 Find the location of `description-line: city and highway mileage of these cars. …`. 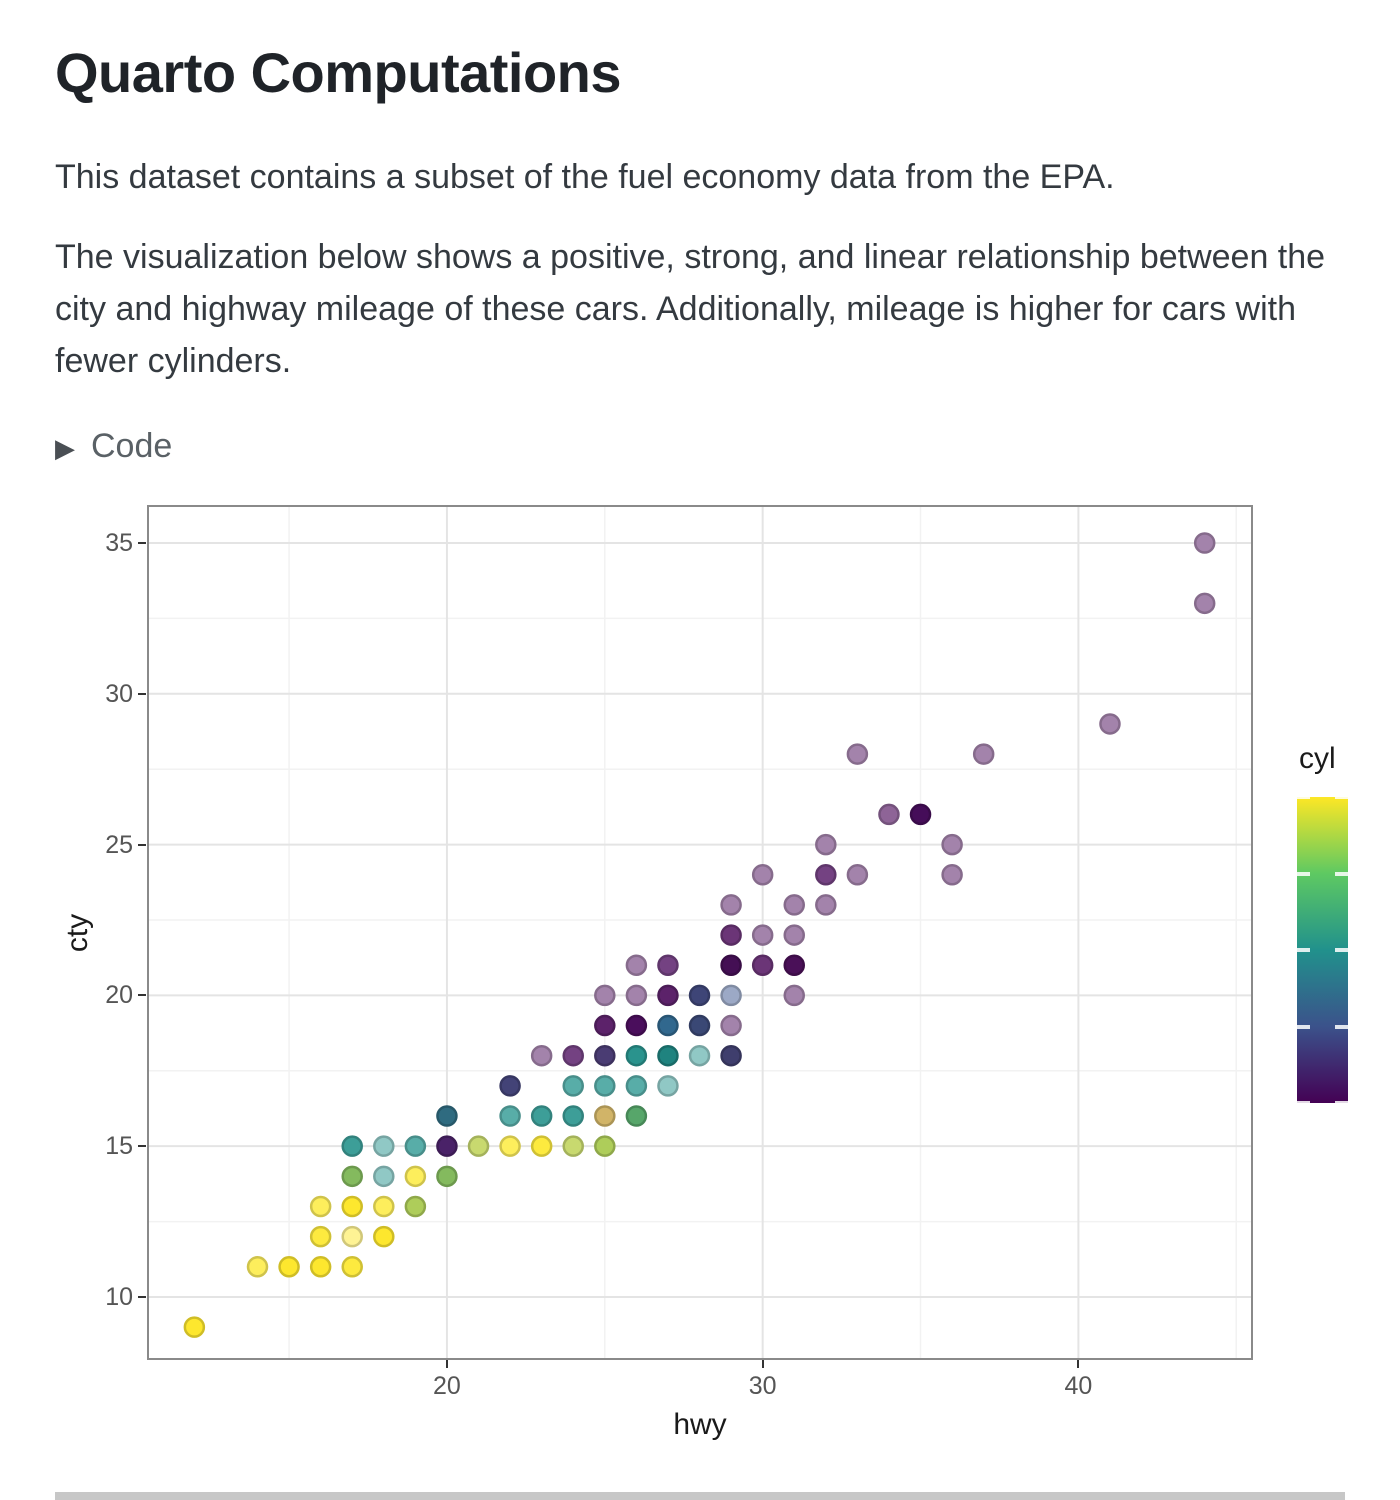

description-line: city and highway mileage of these cars. … is located at coordinates (675, 309).